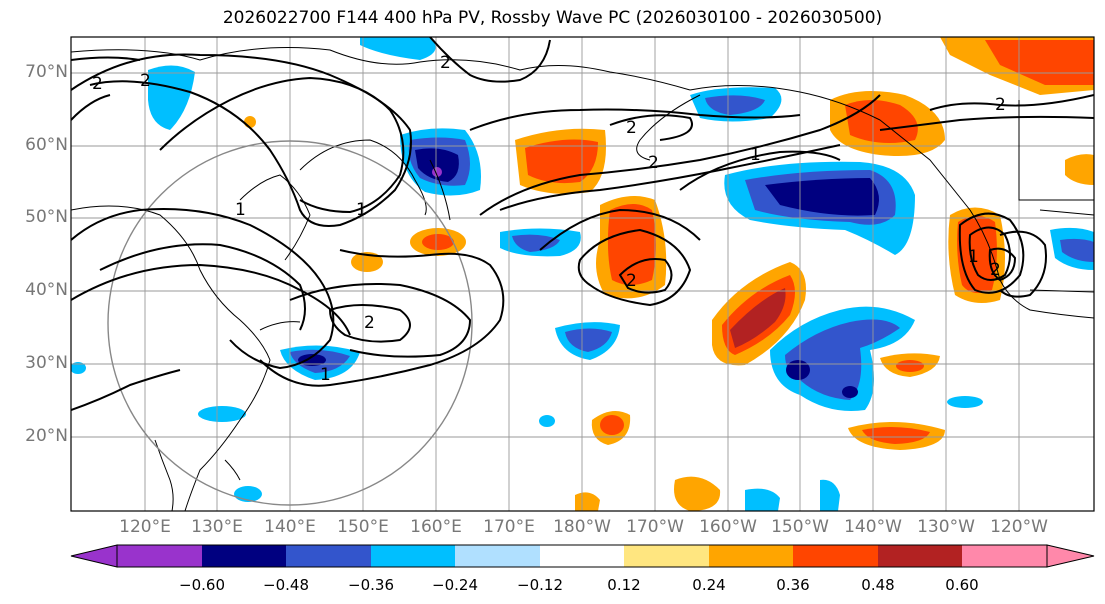 This screenshot has height=604, width=1105. Describe the element at coordinates (46, 145) in the screenshot. I see `lat-label: 60°N` at that location.